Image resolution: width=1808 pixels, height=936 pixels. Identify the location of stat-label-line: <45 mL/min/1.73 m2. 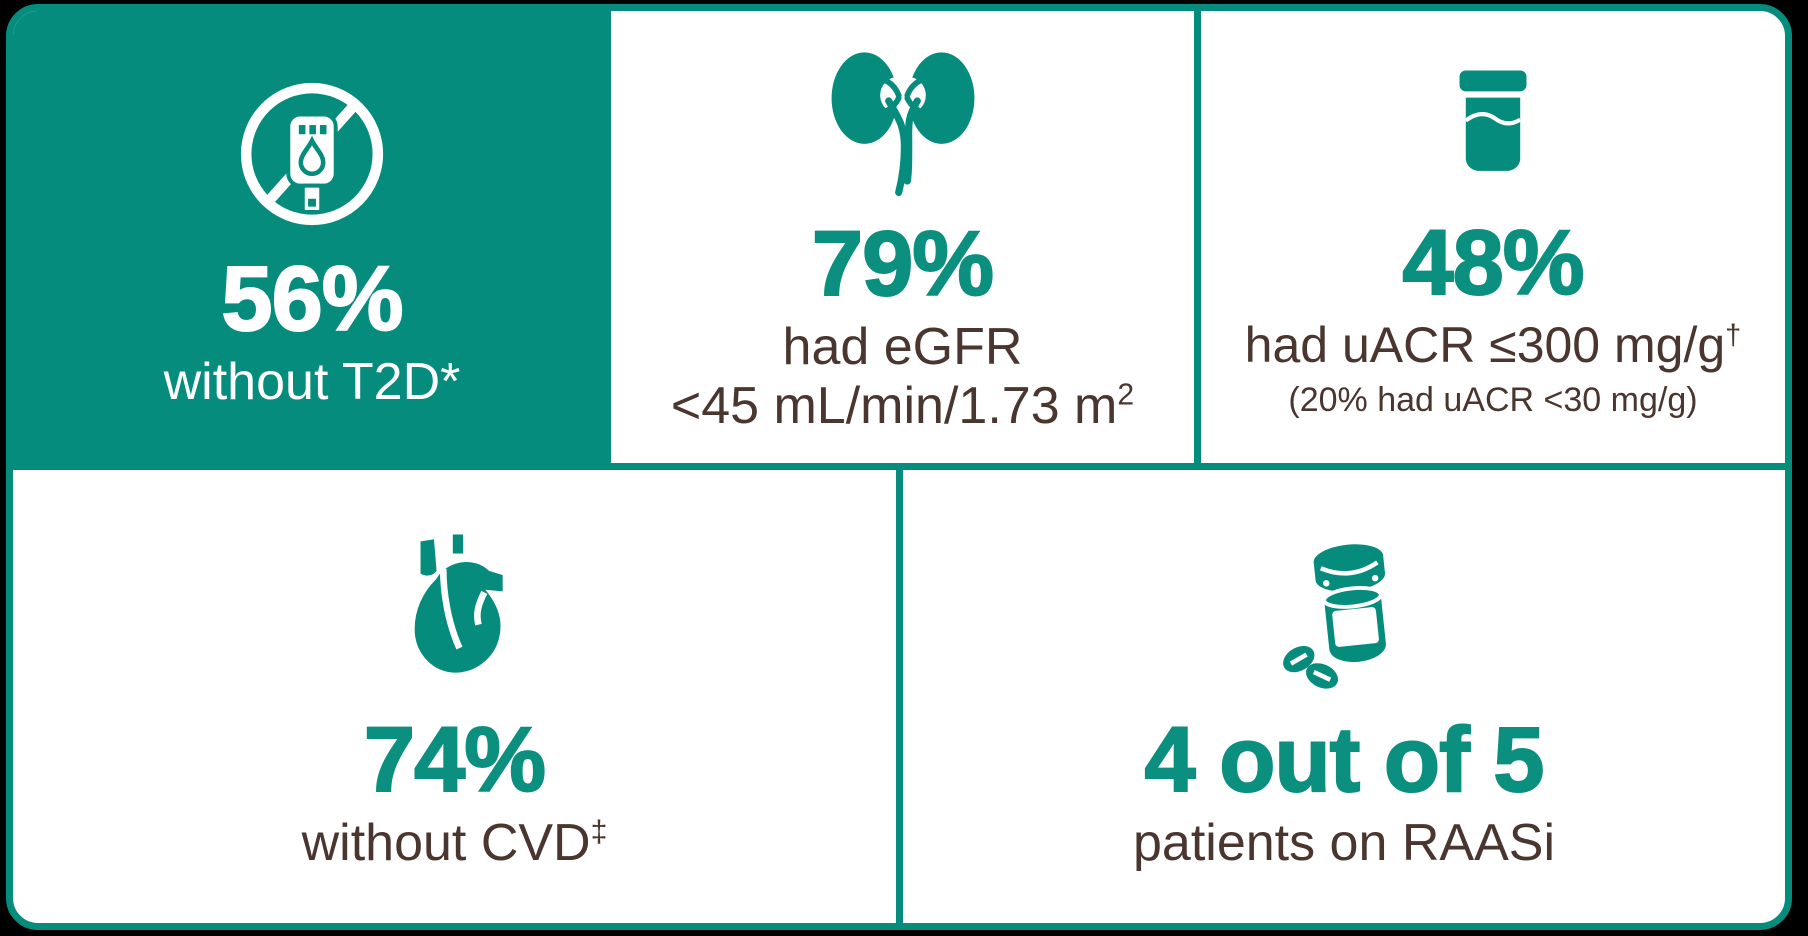
(902, 405).